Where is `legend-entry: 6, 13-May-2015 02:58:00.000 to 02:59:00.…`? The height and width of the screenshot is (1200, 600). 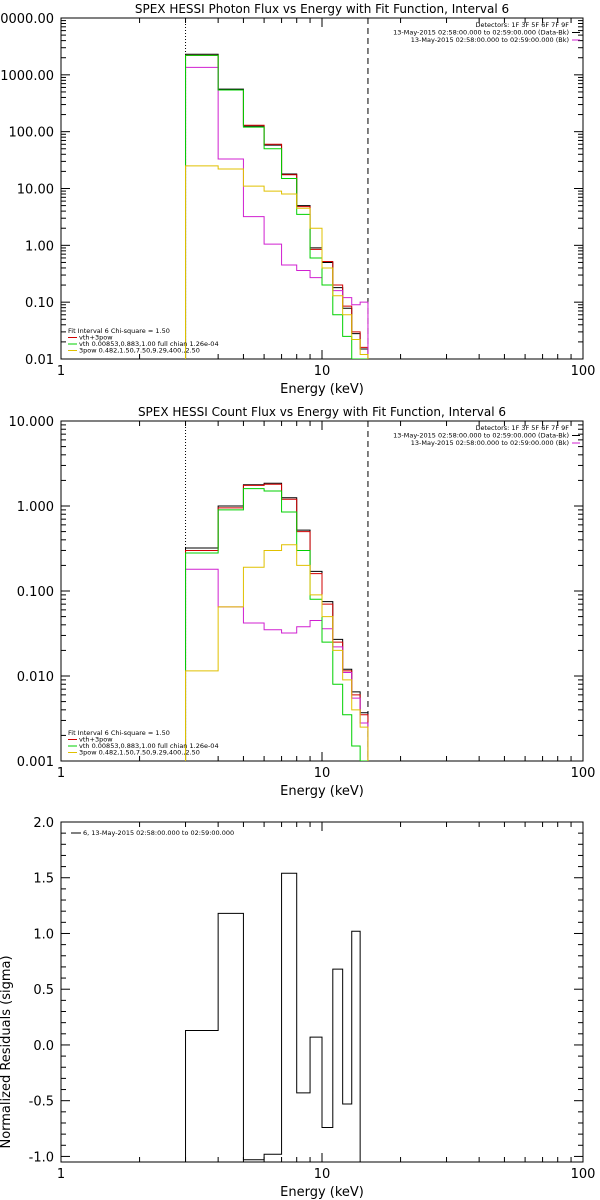 legend-entry: 6, 13-May-2015 02:58:00.000 to 02:59:00.… is located at coordinates (158, 833).